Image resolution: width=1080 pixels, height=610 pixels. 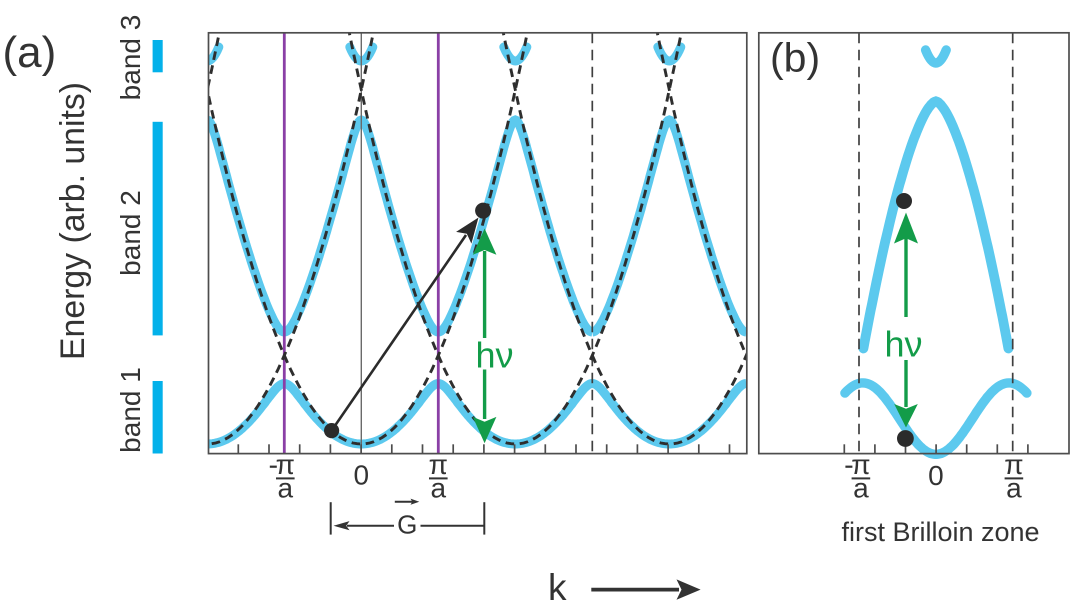 I want to click on svg-text: first Brilloin zone, so click(x=940, y=532).